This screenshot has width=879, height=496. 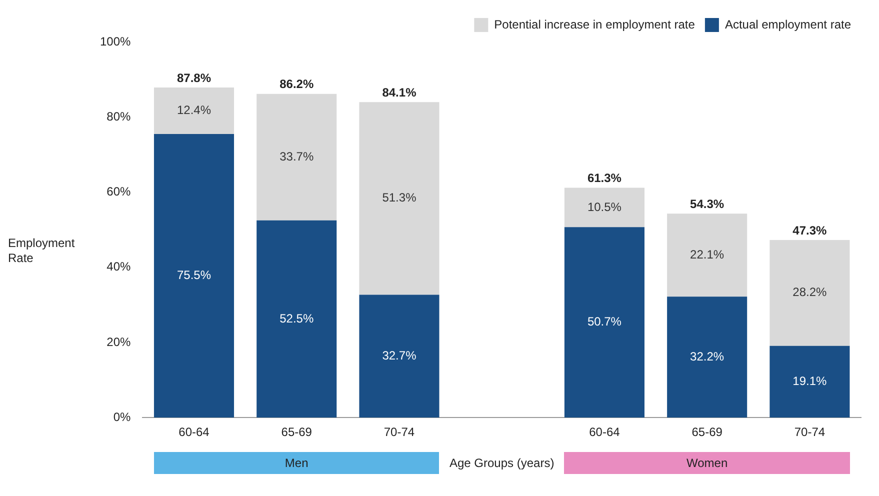 I want to click on data-label: 75.5%, so click(x=194, y=275).